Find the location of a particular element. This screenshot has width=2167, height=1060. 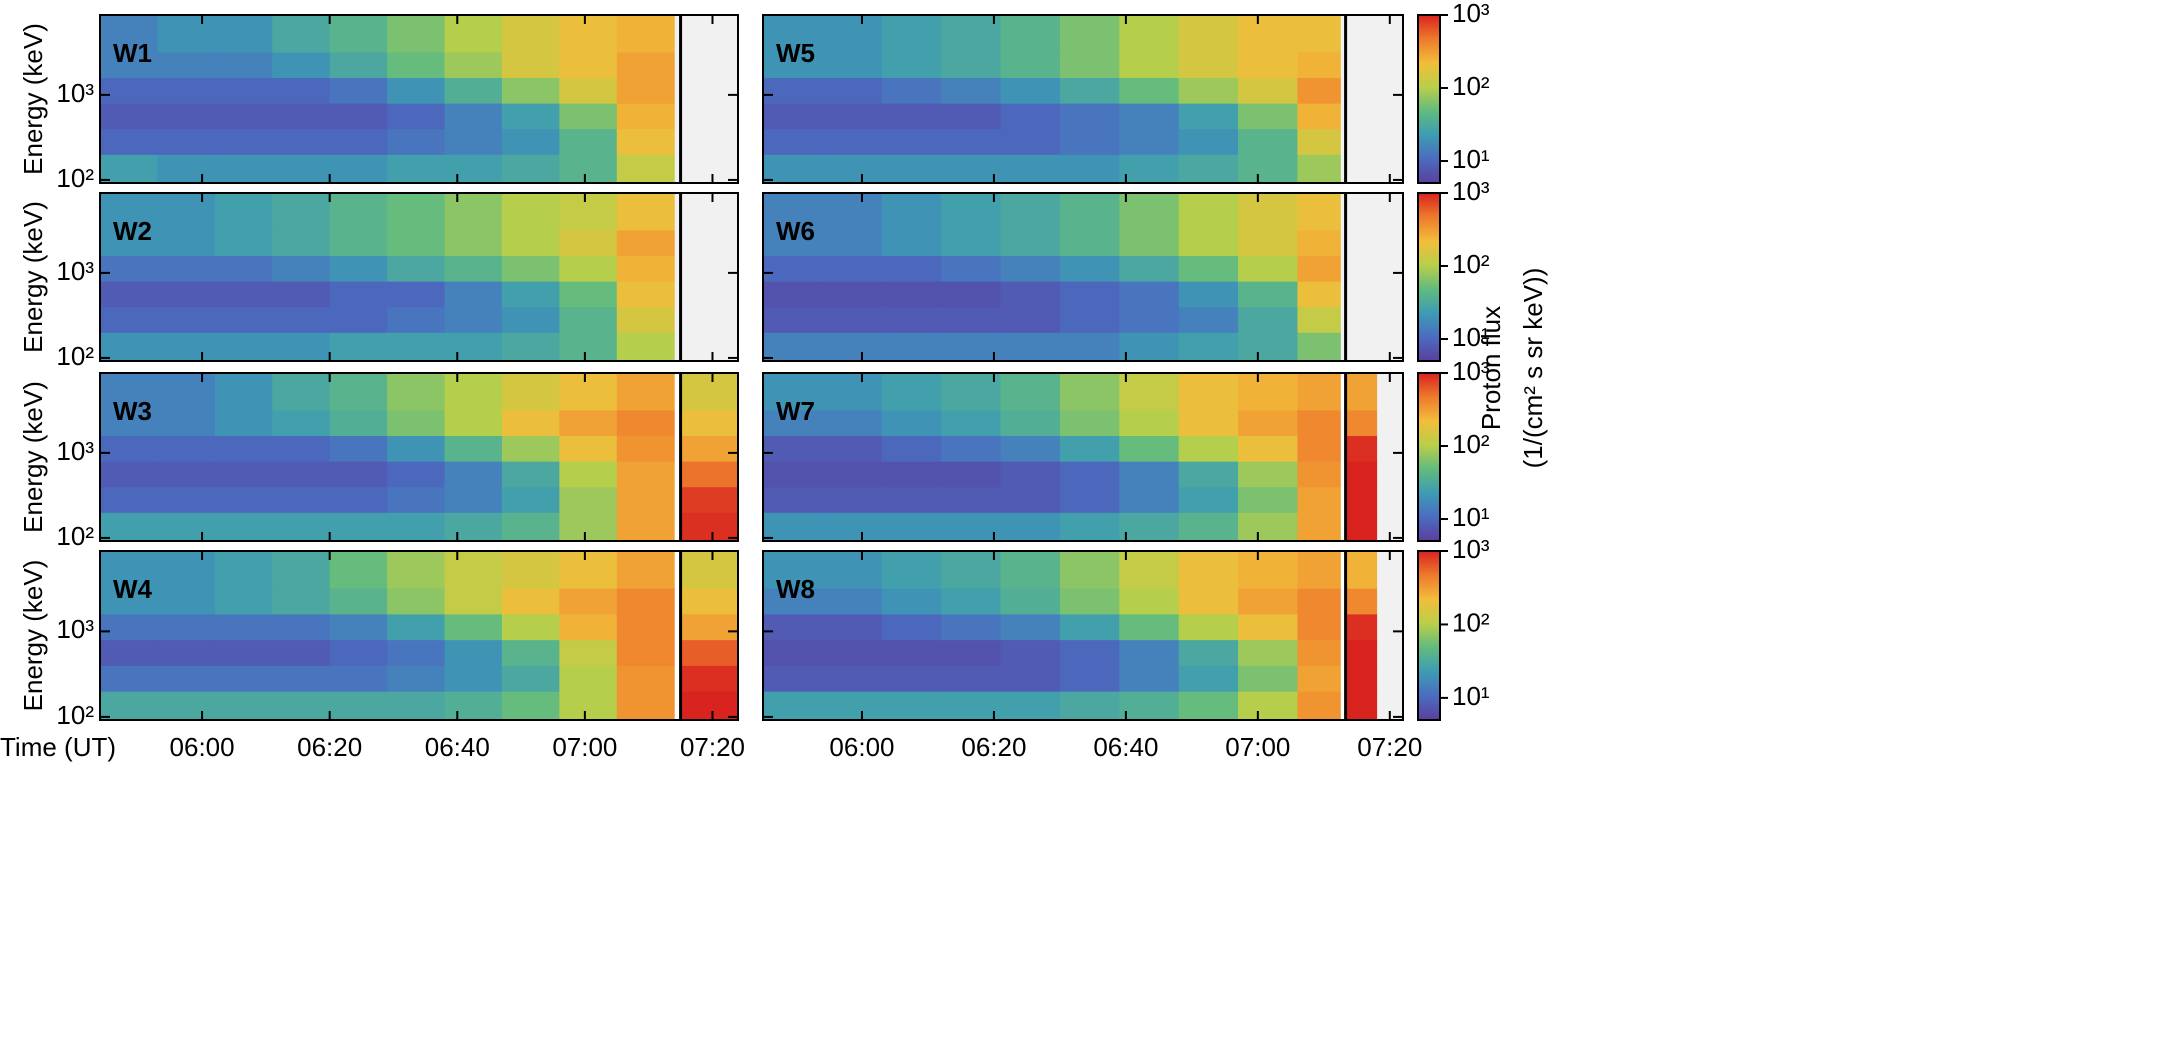

x-tick-label: 06:20 is located at coordinates (329, 747).